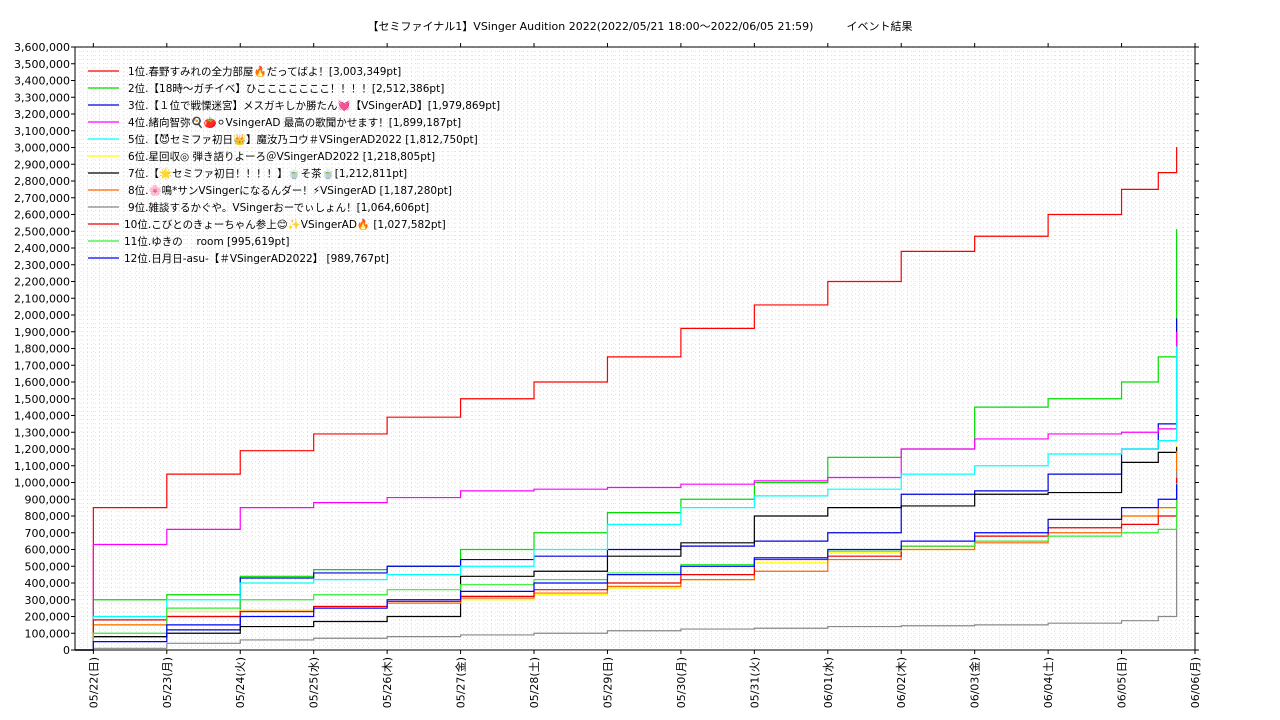 This screenshot has width=1280, height=720. What do you see at coordinates (42, 231) in the screenshot?
I see `y-tick-label: 2,500,000` at bounding box center [42, 231].